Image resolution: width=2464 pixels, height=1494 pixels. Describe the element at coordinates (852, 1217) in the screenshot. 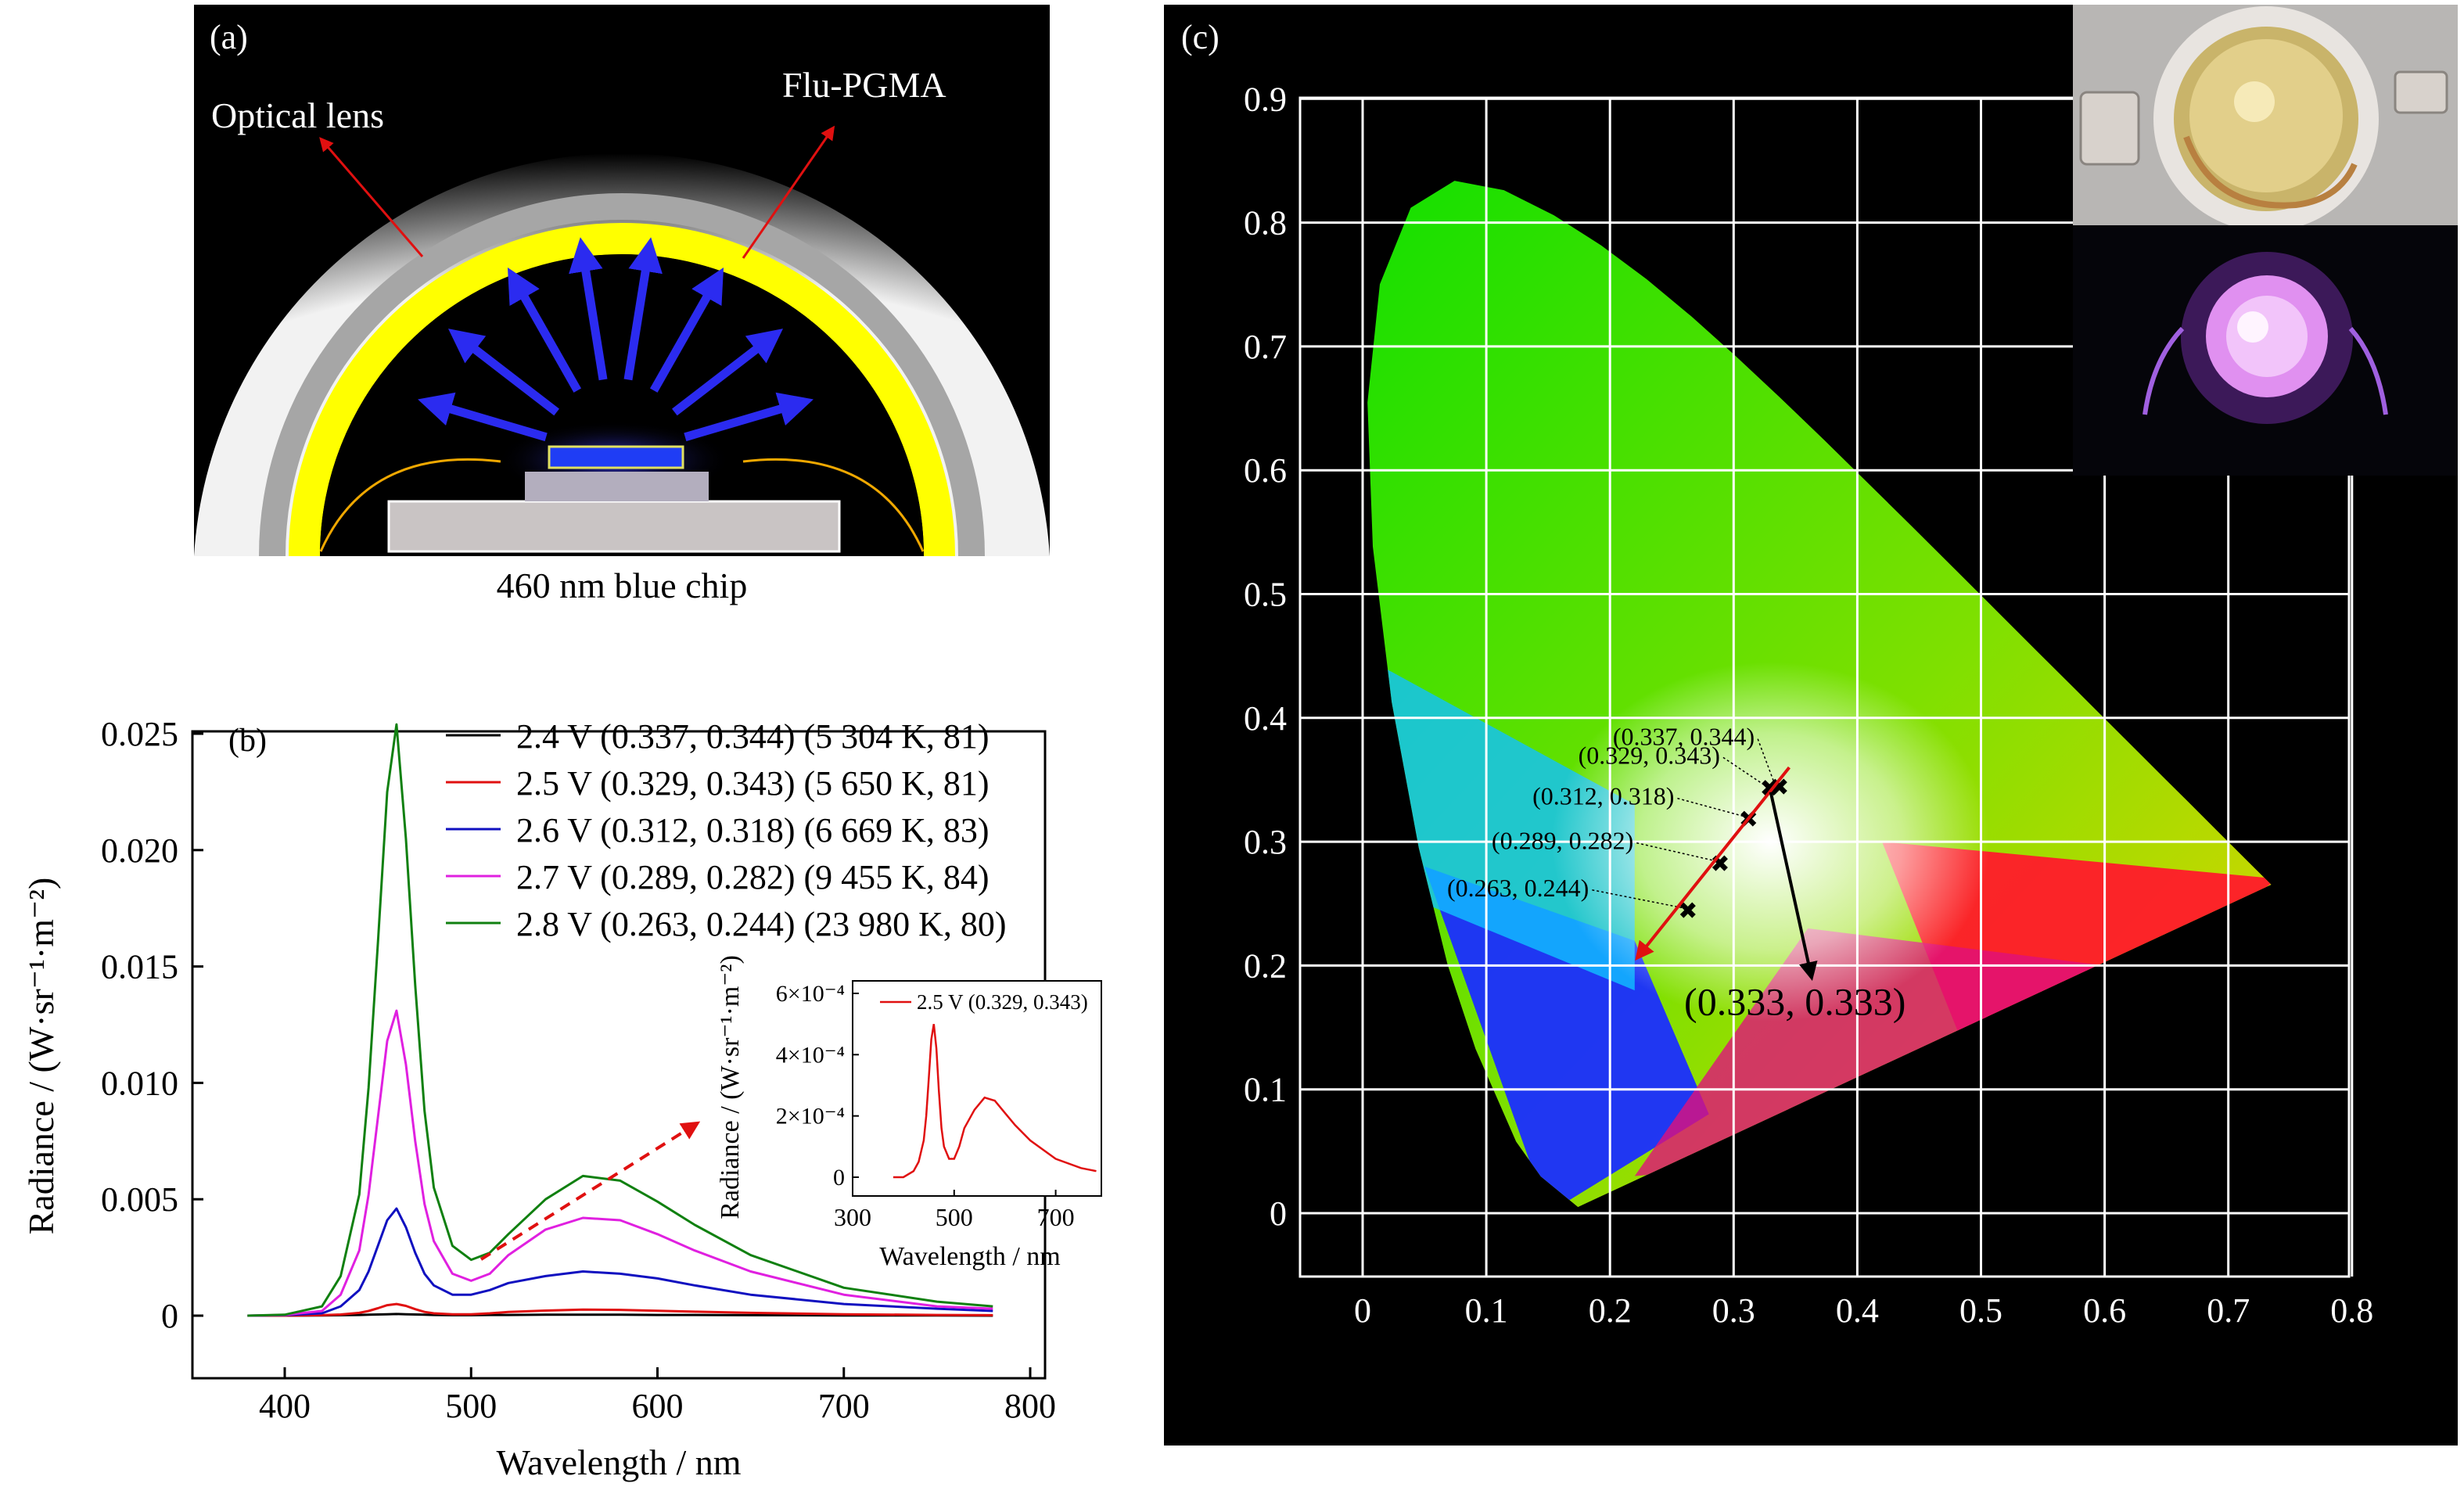

I see `inset-x-tick-label: 300` at that location.